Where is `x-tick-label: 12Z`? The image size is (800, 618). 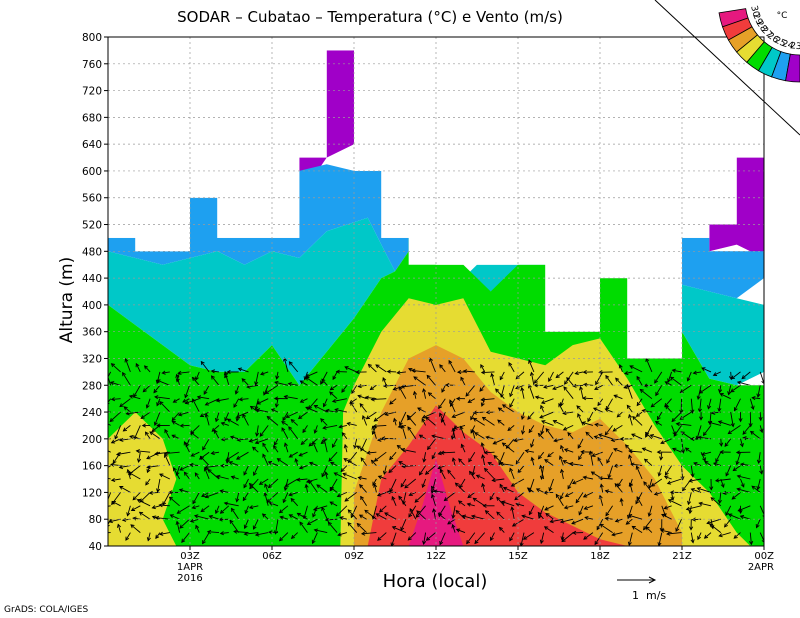 x-tick-label: 12Z is located at coordinates (436, 556).